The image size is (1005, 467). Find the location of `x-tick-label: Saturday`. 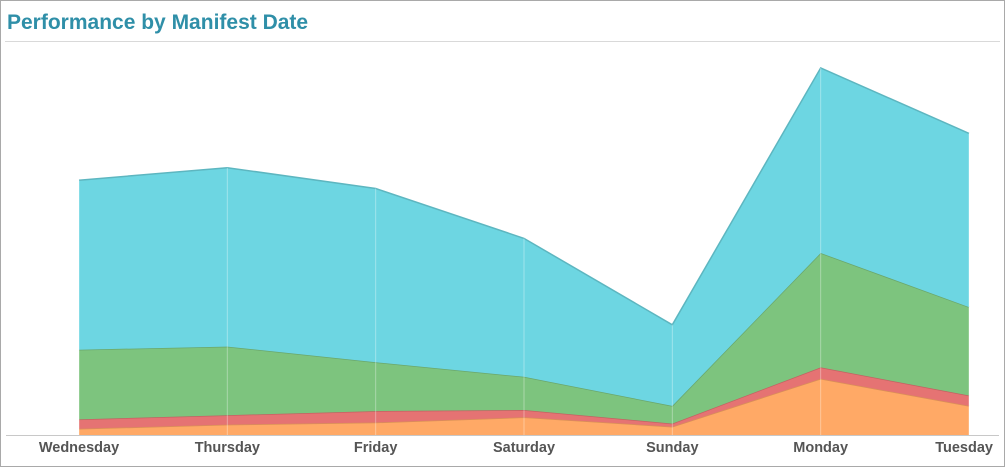

x-tick-label: Saturday is located at coordinates (524, 448).